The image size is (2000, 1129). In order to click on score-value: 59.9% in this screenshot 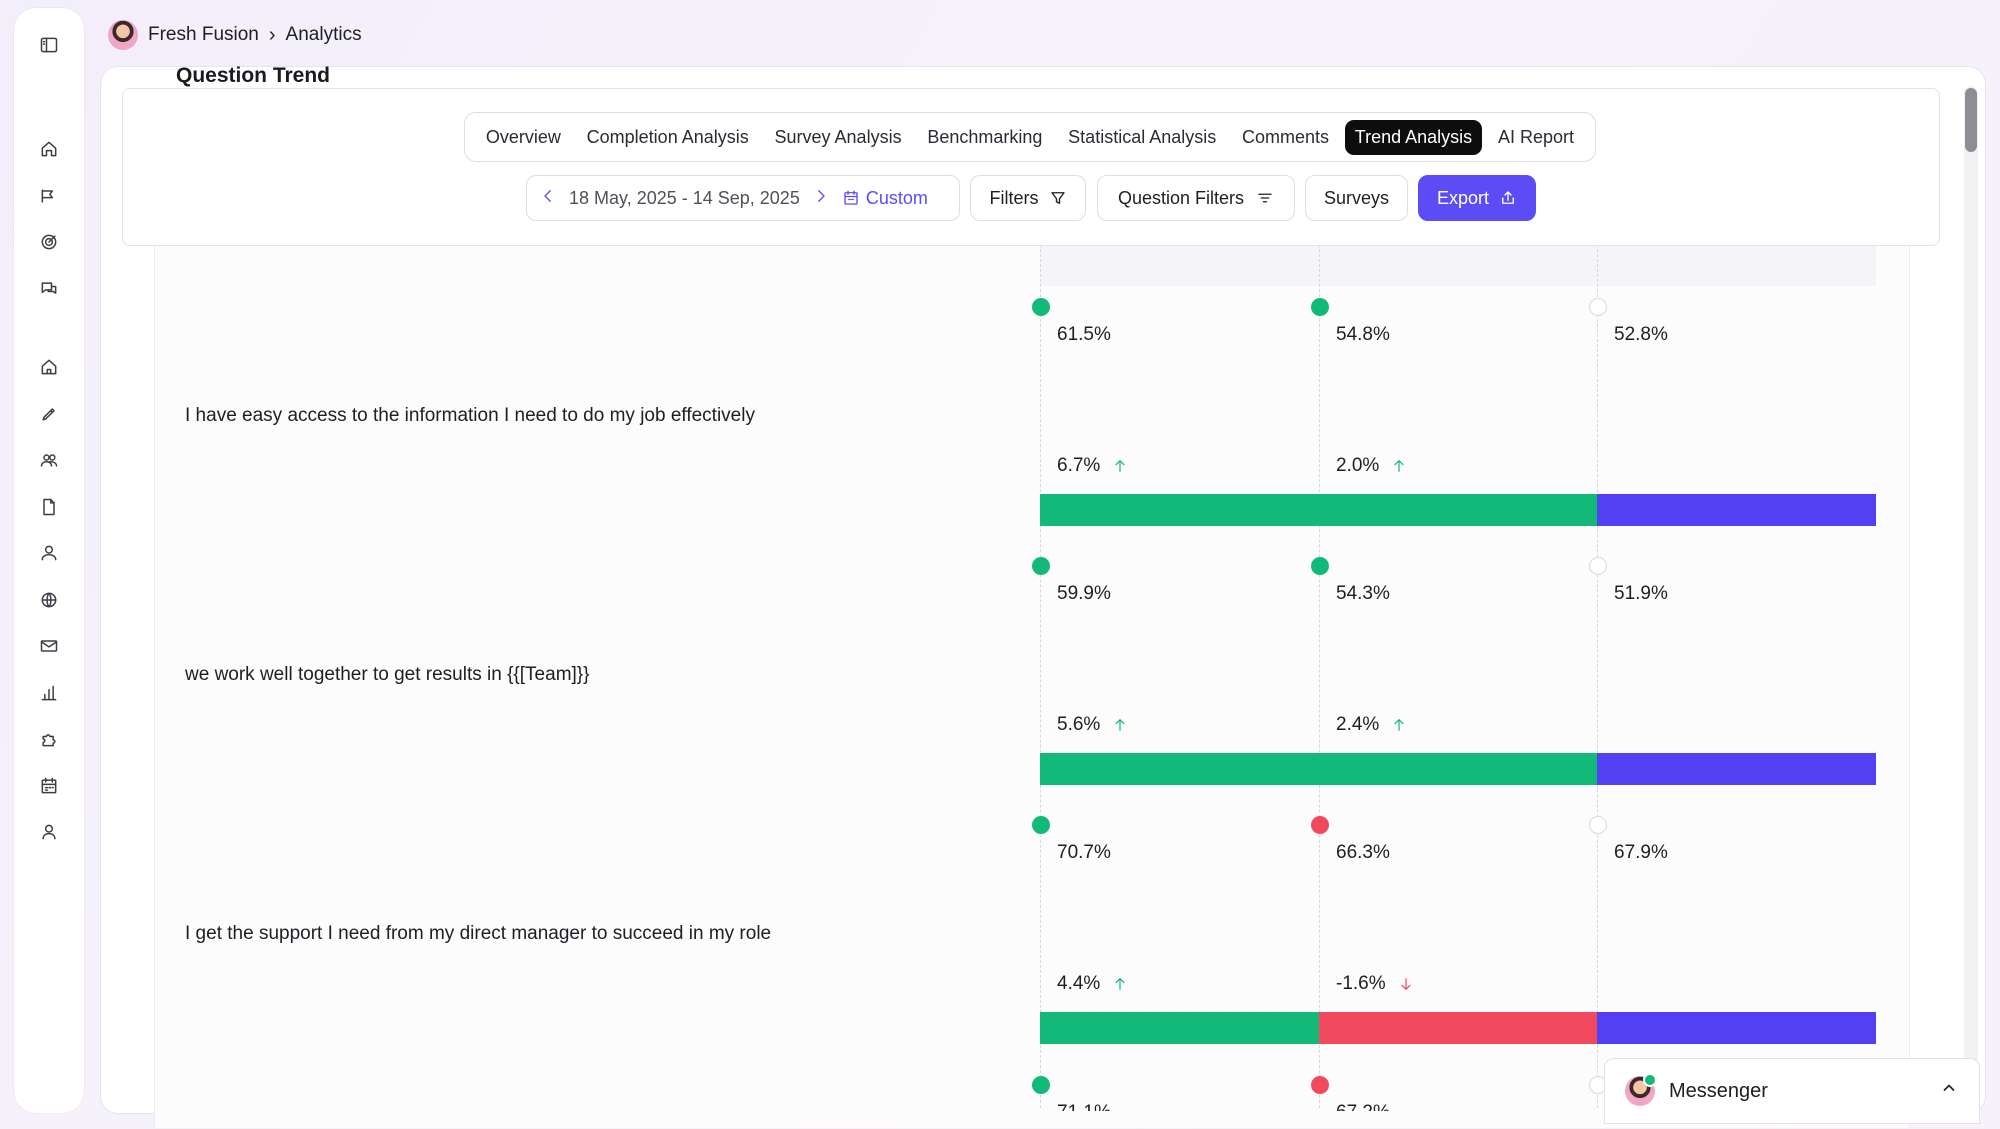, I will do `click(1084, 593)`.